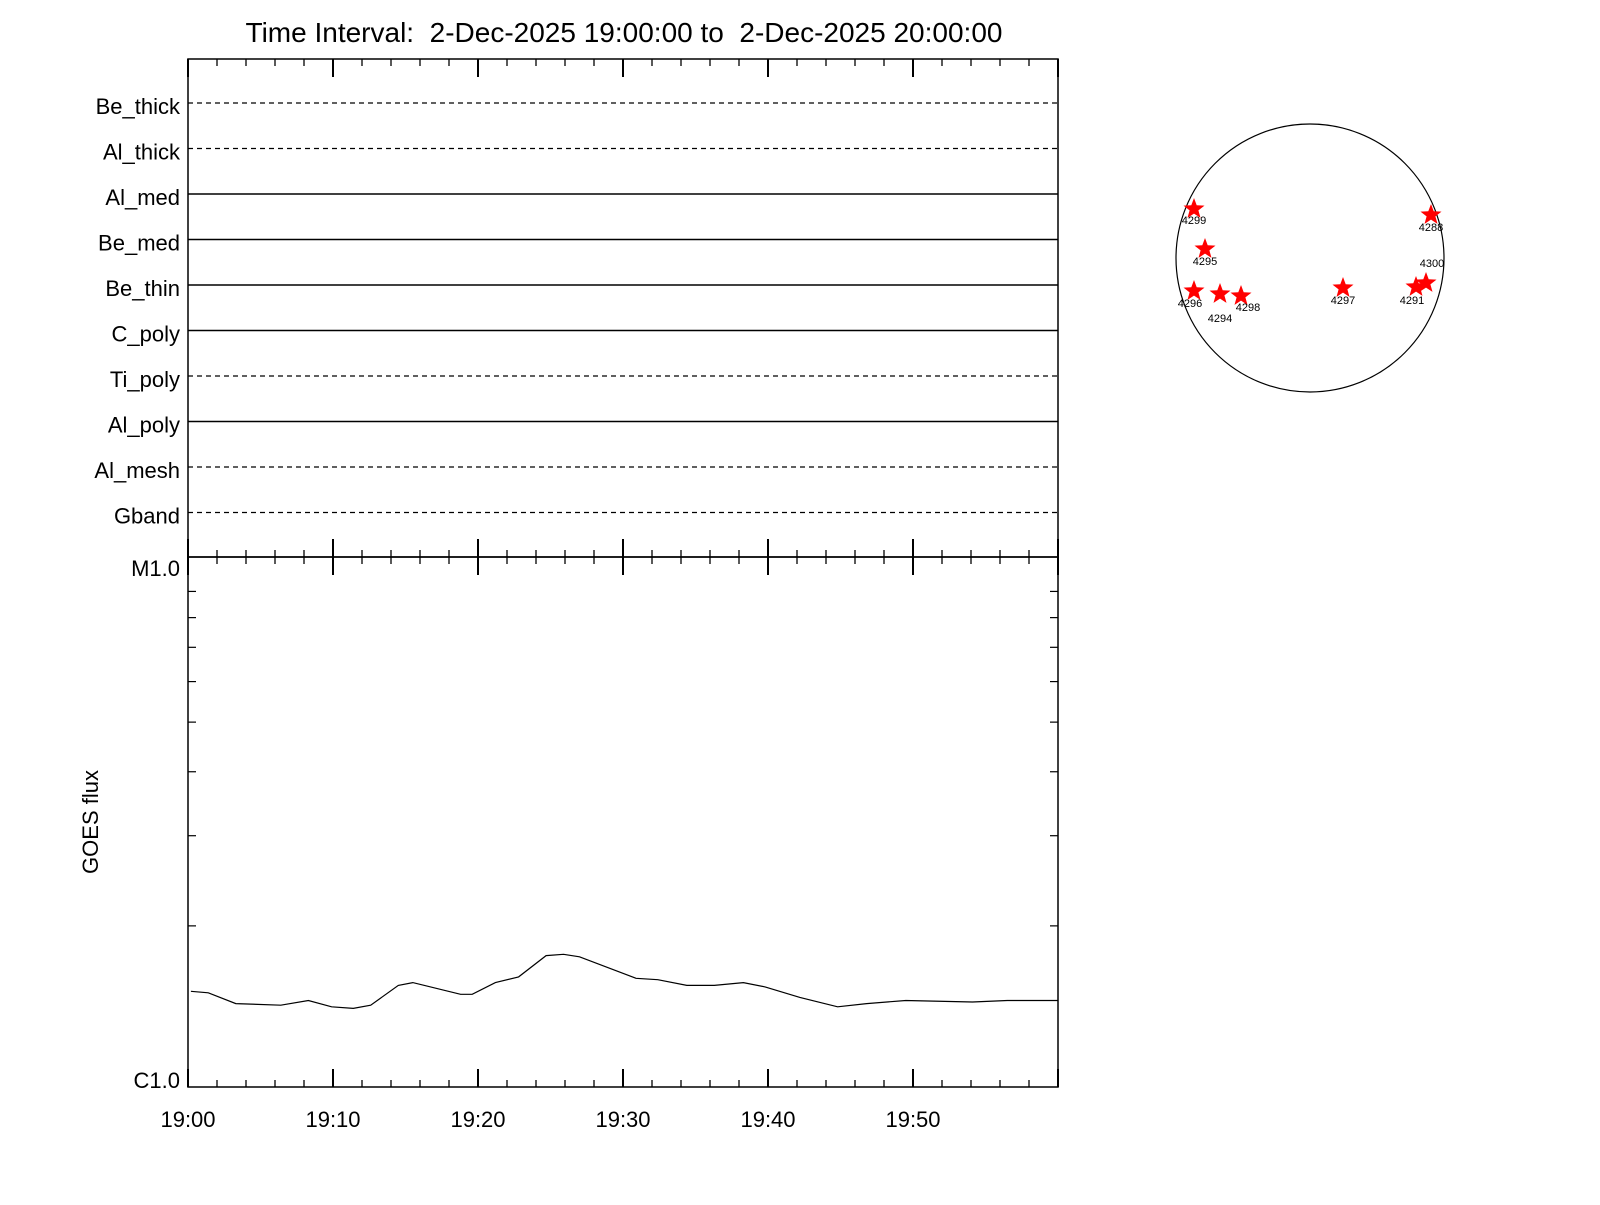 This screenshot has height=1205, width=1600. I want to click on region-label: 4295, so click(1205, 262).